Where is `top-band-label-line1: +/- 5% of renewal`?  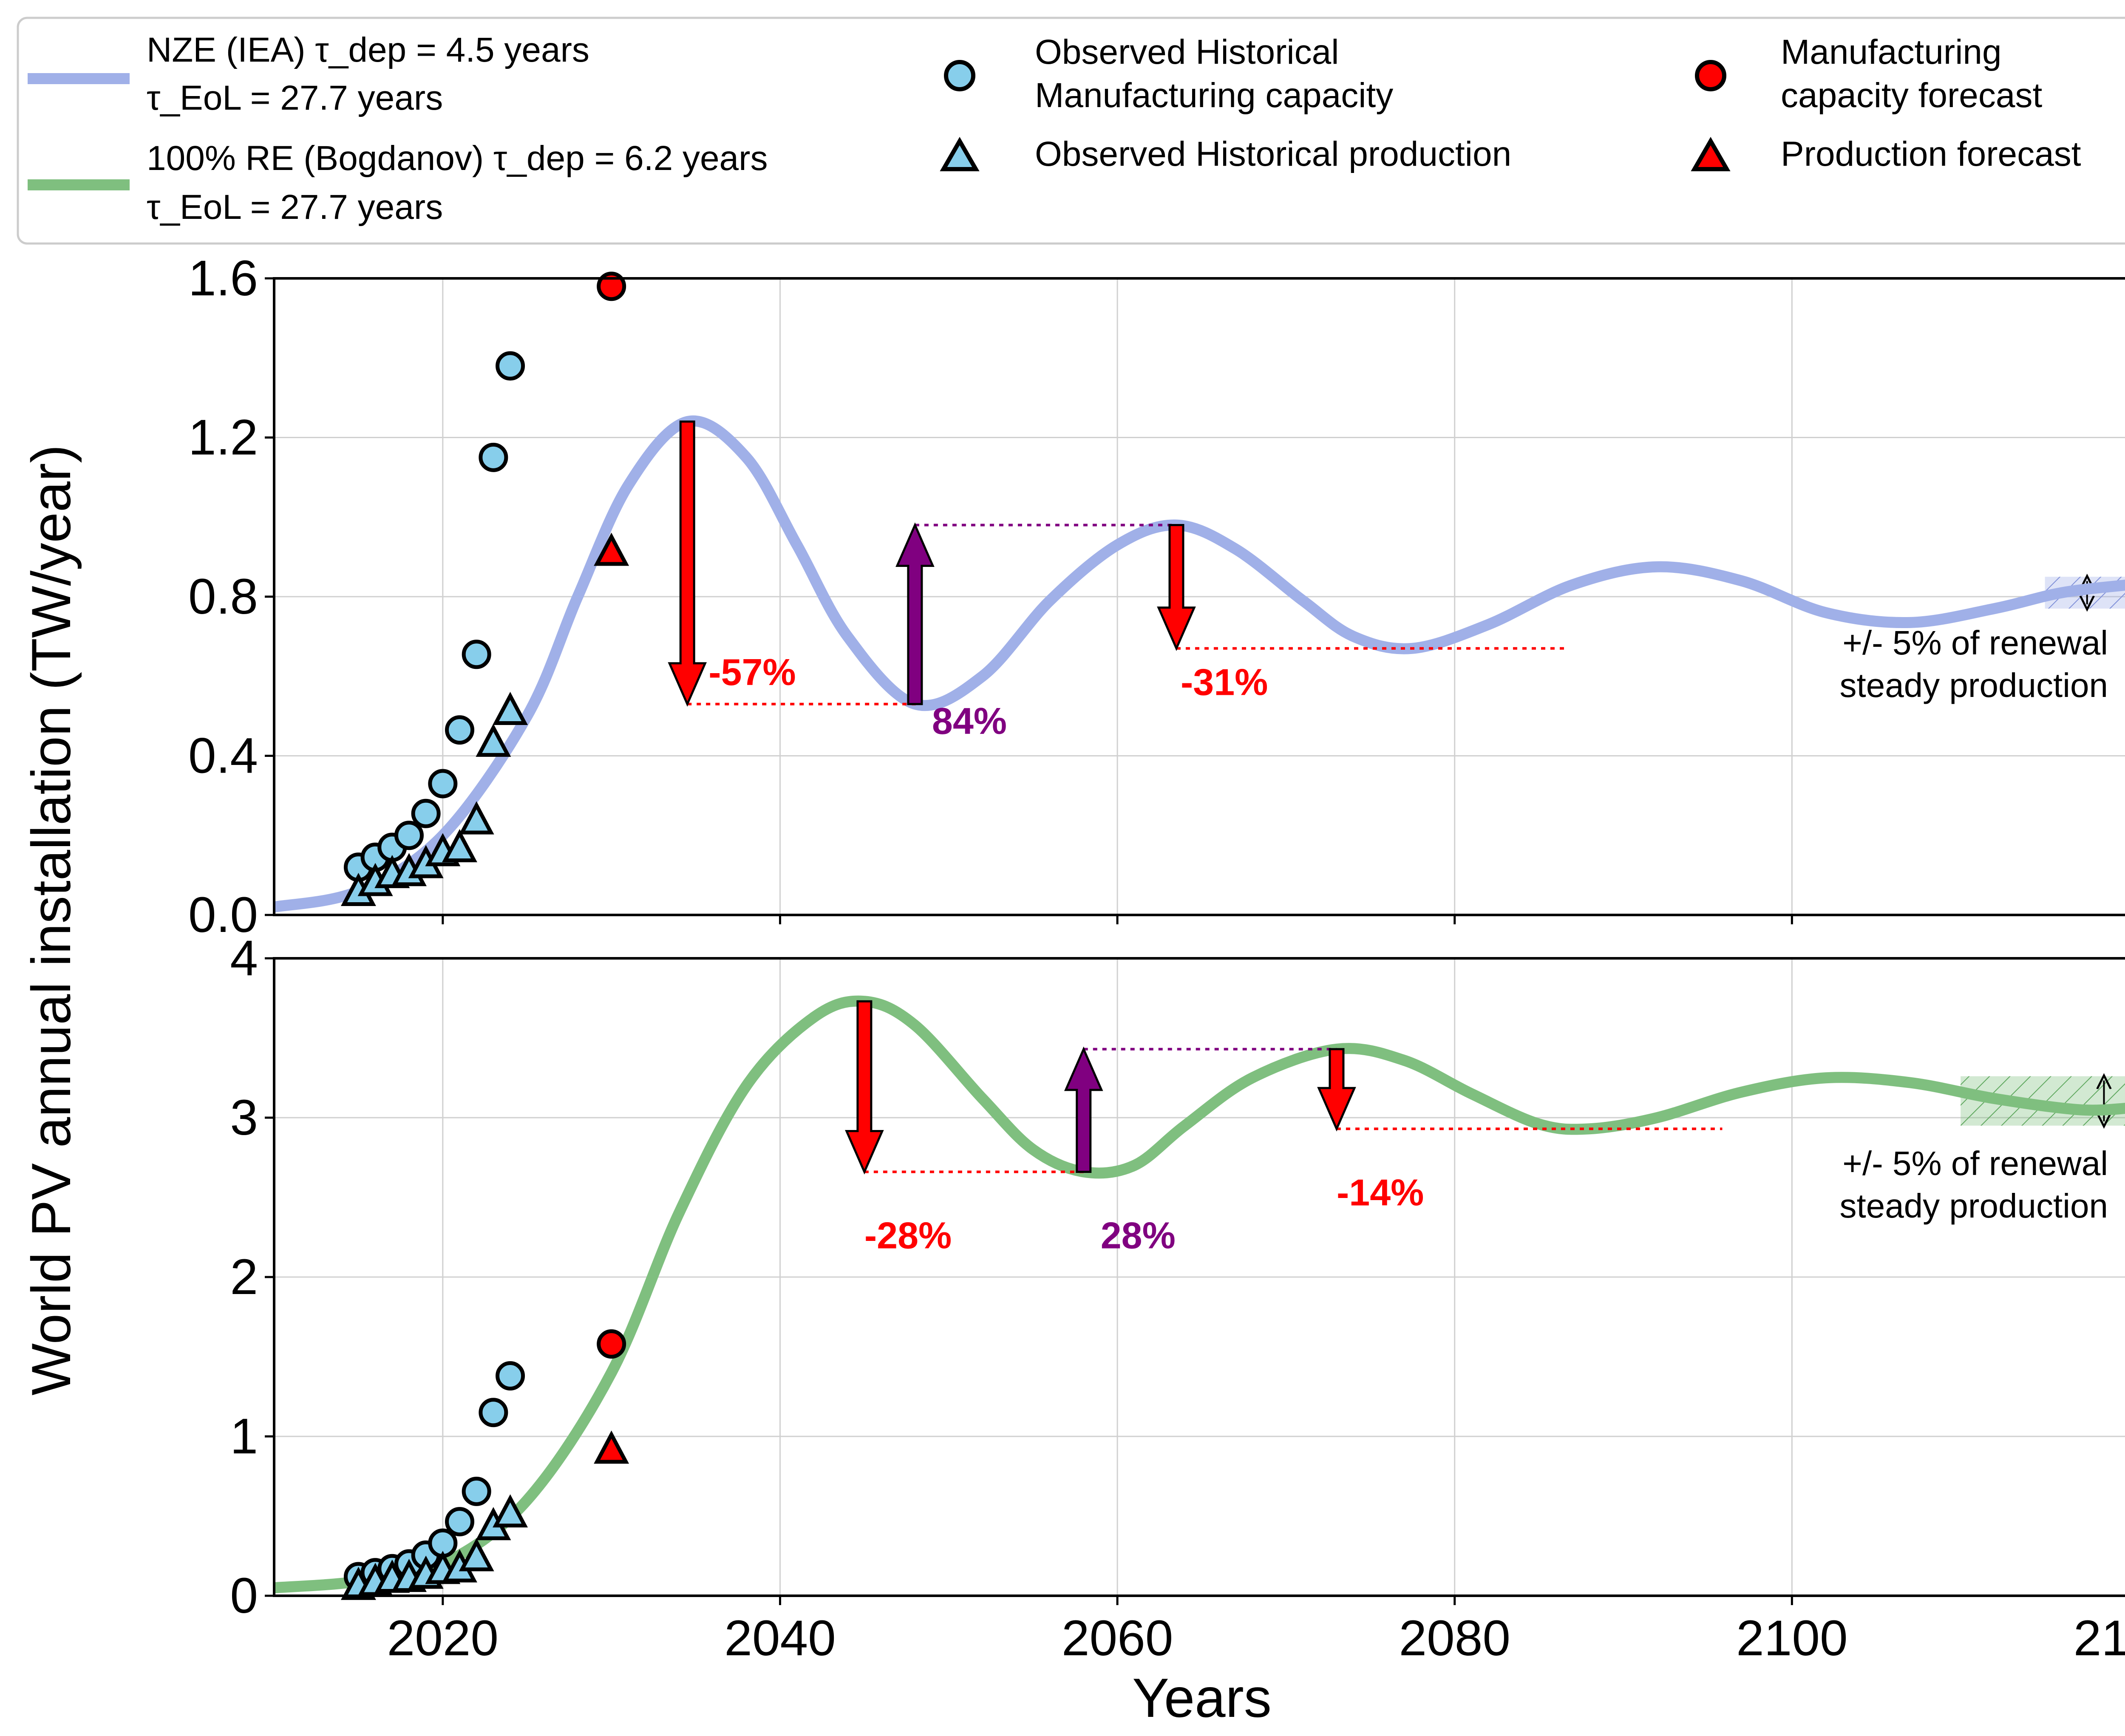
top-band-label-line1: +/- 5% of renewal is located at coordinates (1975, 643).